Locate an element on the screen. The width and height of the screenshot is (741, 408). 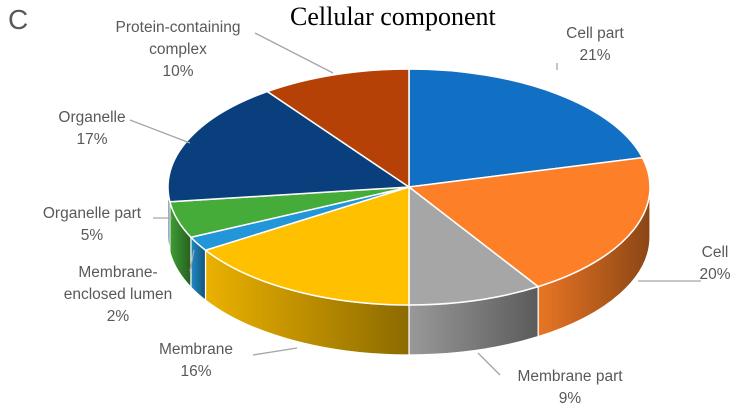
slice-organelle is located at coordinates (289, 146).